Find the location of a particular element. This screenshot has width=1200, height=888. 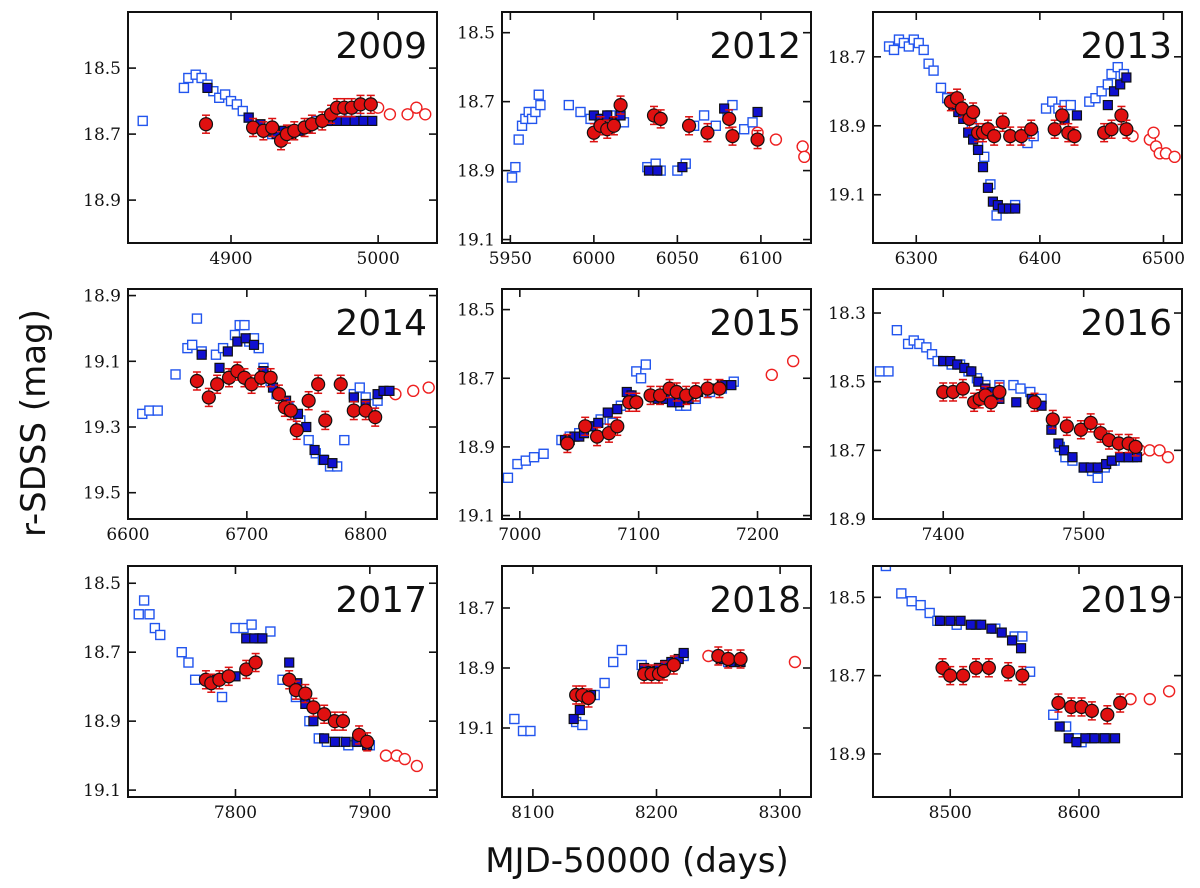

x-tick-label: 8500 is located at coordinates (950, 813).